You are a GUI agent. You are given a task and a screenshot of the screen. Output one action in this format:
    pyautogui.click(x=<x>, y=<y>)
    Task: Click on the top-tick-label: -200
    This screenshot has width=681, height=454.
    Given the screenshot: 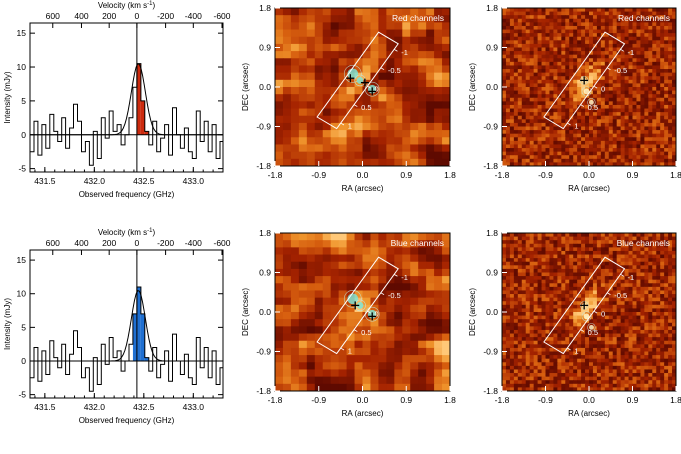 What is the action you would take?
    pyautogui.click(x=165, y=16)
    